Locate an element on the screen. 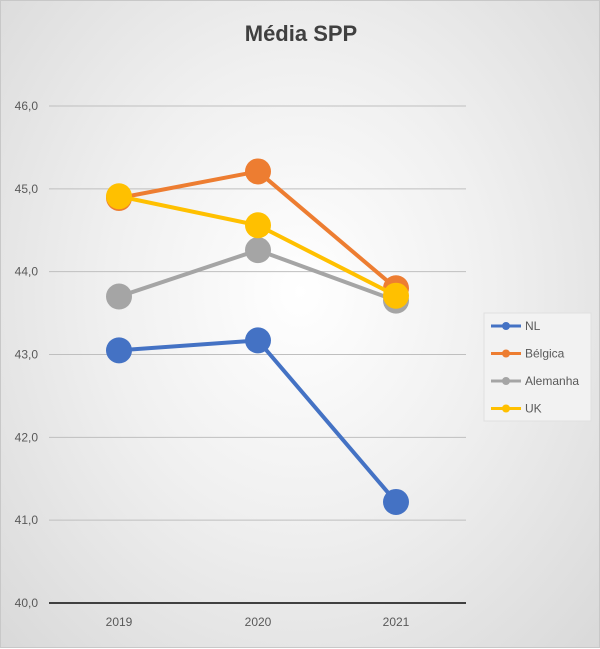  y-tick-label: 43,0 is located at coordinates (27, 355).